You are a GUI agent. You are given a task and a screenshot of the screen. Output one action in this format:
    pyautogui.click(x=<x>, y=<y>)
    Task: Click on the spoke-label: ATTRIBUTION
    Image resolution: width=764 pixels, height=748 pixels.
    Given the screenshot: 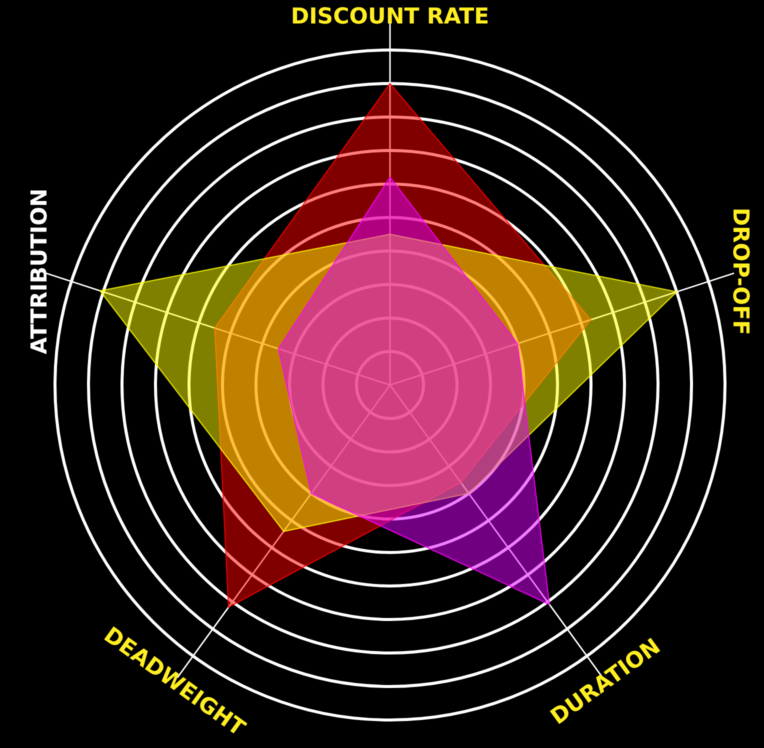 What is the action you would take?
    pyautogui.click(x=39, y=271)
    